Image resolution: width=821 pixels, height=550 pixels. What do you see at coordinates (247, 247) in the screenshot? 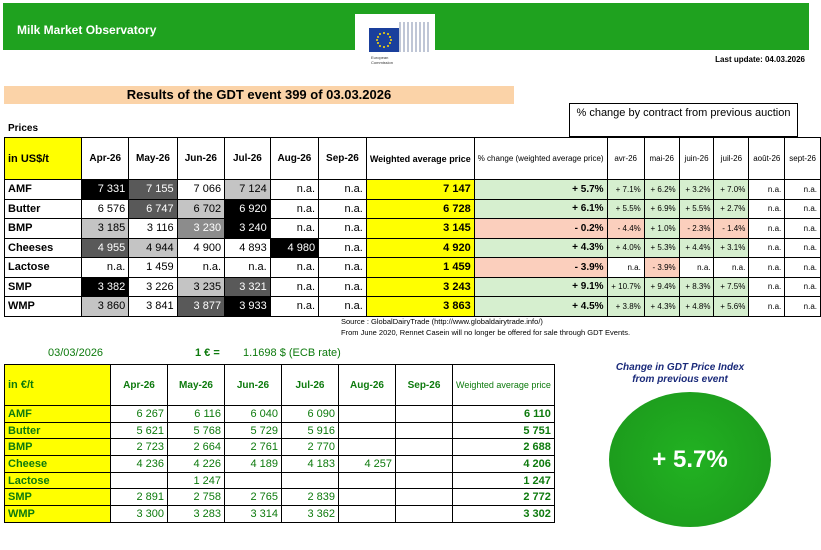
I see `price-cell: 4 893` at bounding box center [247, 247].